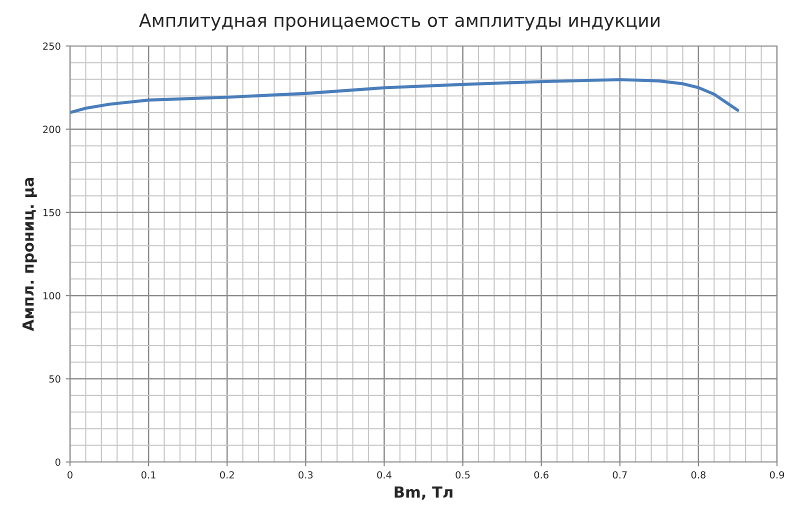 The width and height of the screenshot is (800, 524). What do you see at coordinates (29, 255) in the screenshot?
I see `y-axis-title: Ампл. прониц. μа` at bounding box center [29, 255].